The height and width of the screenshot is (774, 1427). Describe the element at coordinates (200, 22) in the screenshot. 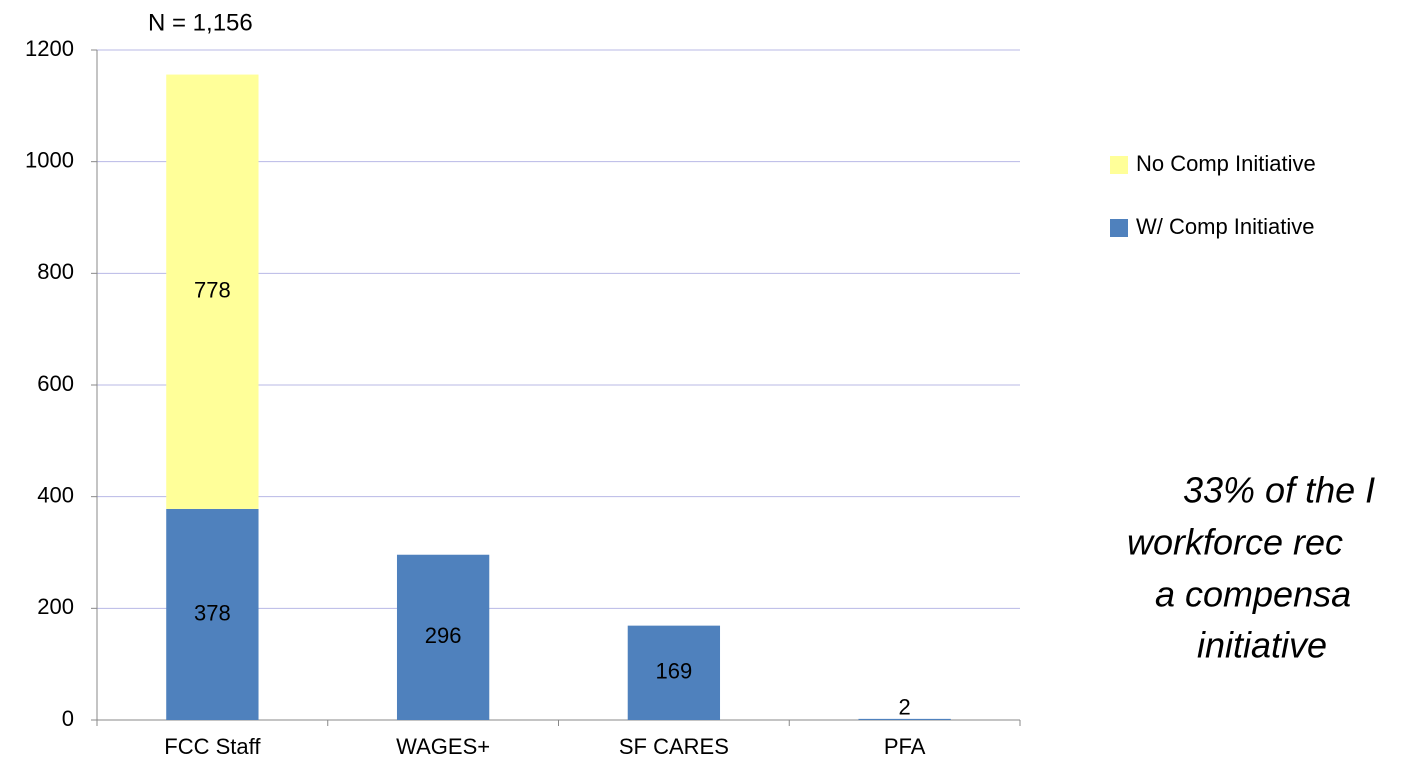

I see `annotation: N = 1,156` at that location.